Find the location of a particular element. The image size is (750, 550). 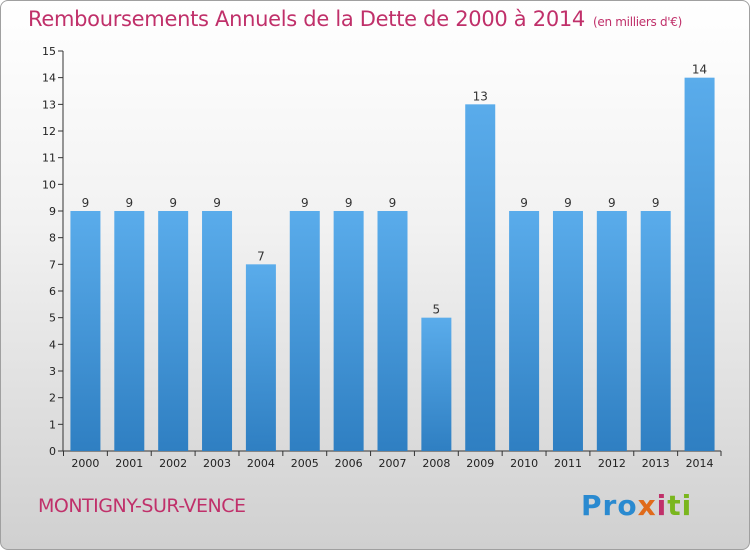

data-label-2006: 9 is located at coordinates (349, 203).